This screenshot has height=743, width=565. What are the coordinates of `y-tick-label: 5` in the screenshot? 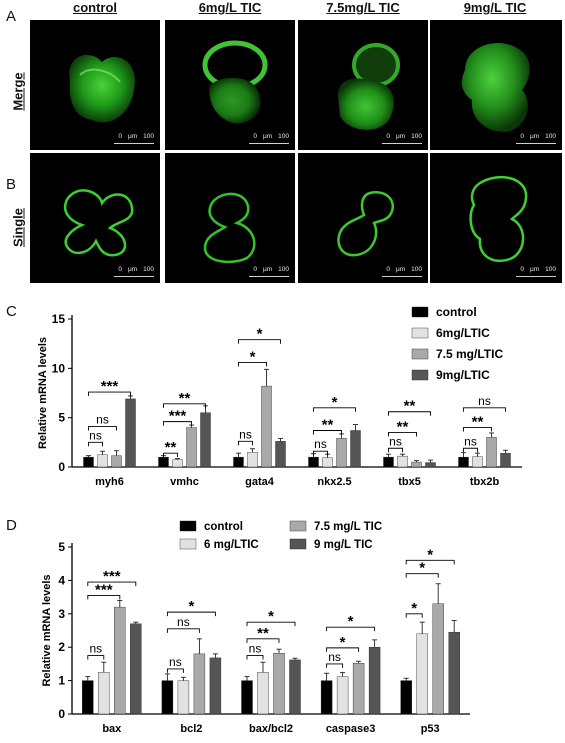 It's located at (61, 547).